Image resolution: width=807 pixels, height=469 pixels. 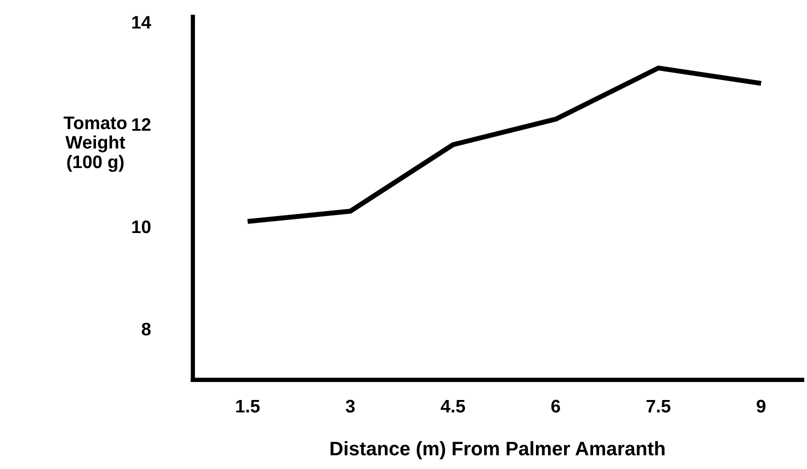 What do you see at coordinates (141, 124) in the screenshot?
I see `y-tick-label: 12` at bounding box center [141, 124].